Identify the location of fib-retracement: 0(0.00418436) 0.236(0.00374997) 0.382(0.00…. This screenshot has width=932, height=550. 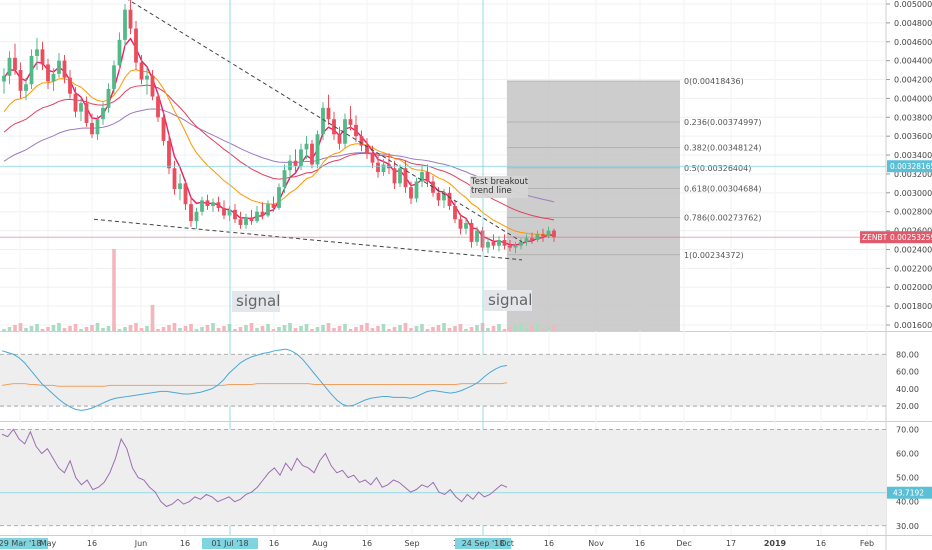
(634, 168).